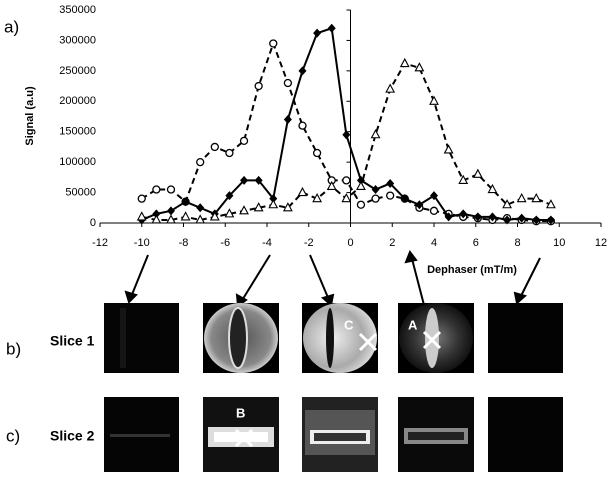  Describe the element at coordinates (267, 243) in the screenshot. I see `x-tick-label: -4` at that location.